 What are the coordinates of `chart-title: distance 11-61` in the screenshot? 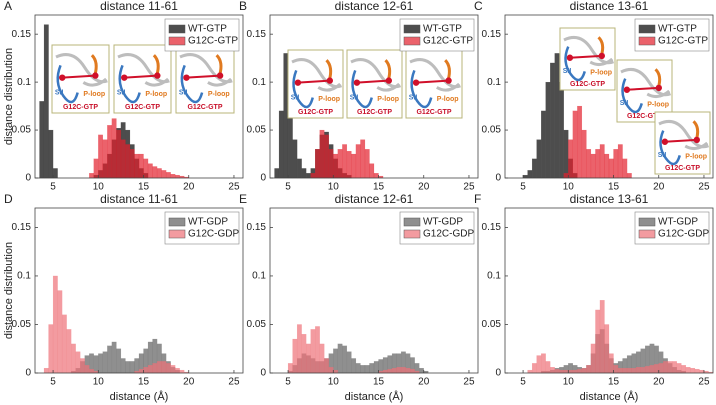 It's located at (139, 199).